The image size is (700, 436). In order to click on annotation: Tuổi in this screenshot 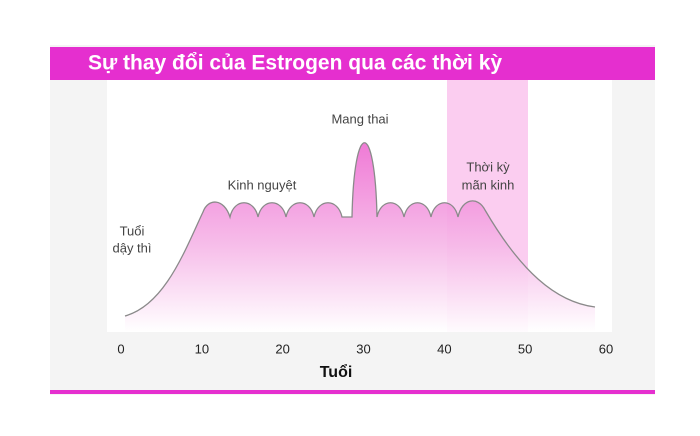, I will do `click(132, 230)`.